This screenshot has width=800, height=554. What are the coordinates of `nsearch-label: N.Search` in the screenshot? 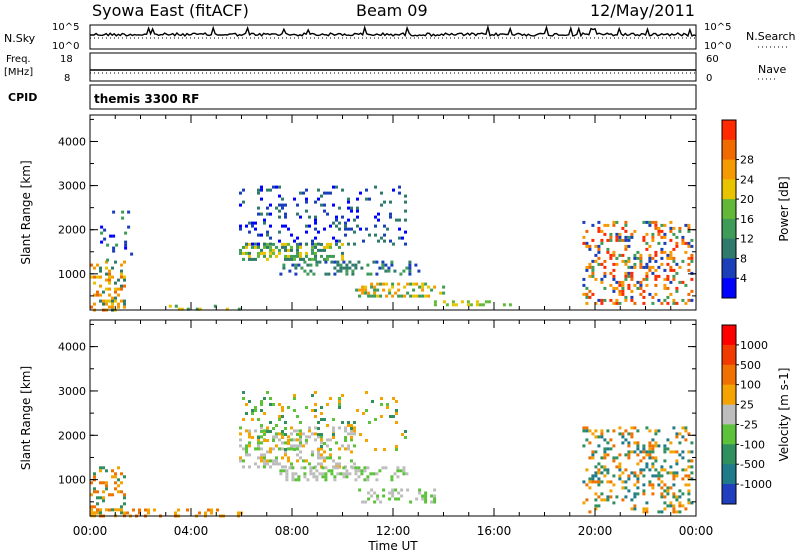 It's located at (771, 36).